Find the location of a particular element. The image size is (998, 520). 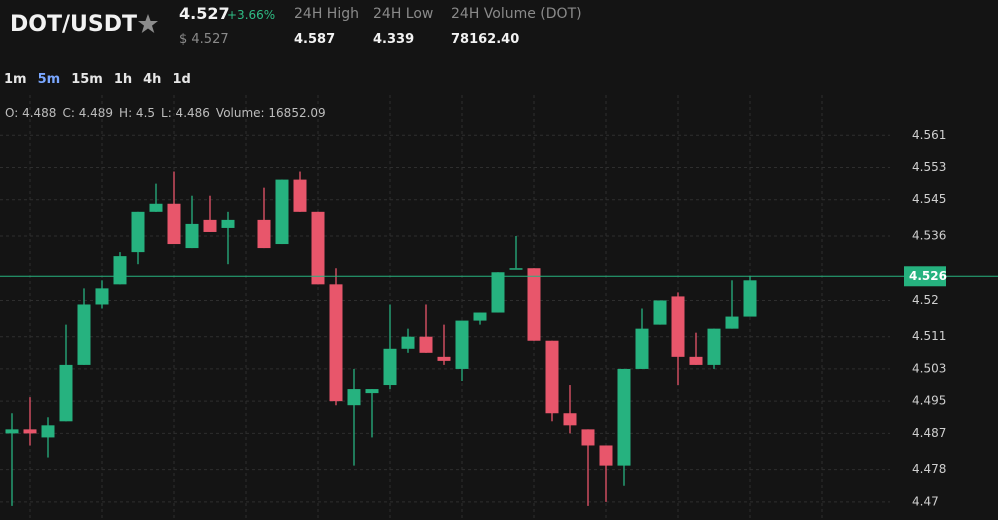

last-price-label-bg is located at coordinates (925, 276).